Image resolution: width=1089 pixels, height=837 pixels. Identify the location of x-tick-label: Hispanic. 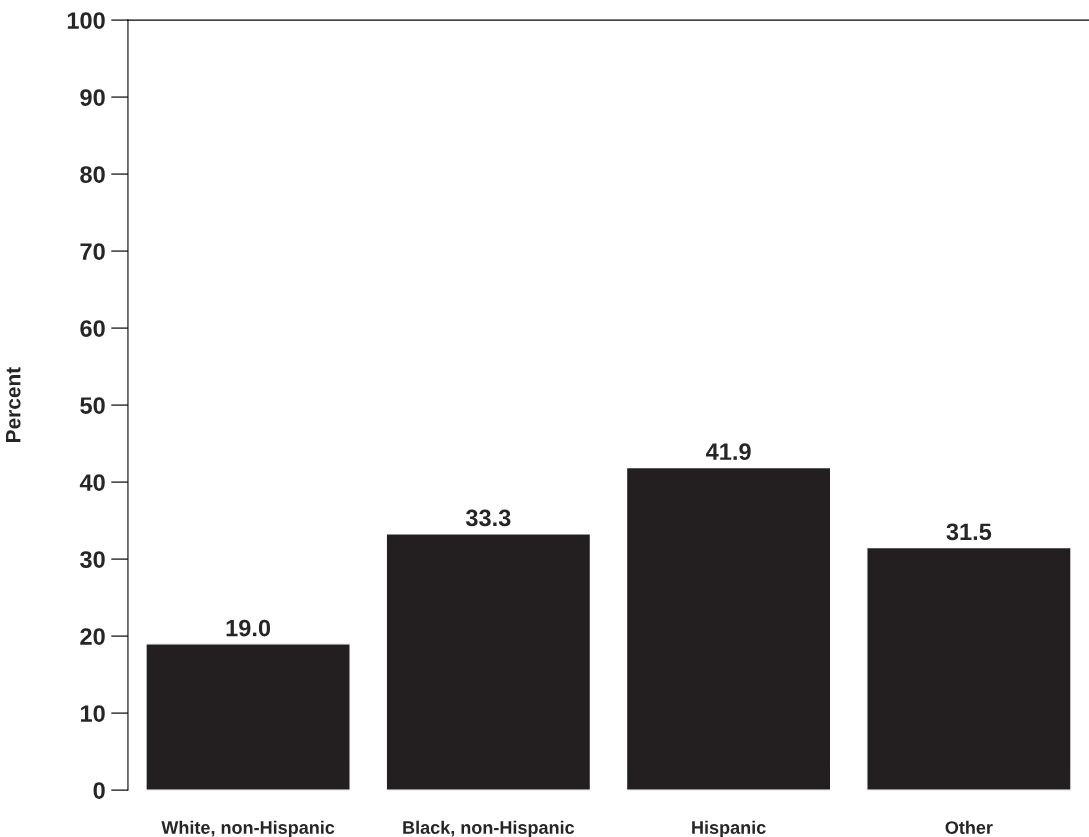
(729, 828).